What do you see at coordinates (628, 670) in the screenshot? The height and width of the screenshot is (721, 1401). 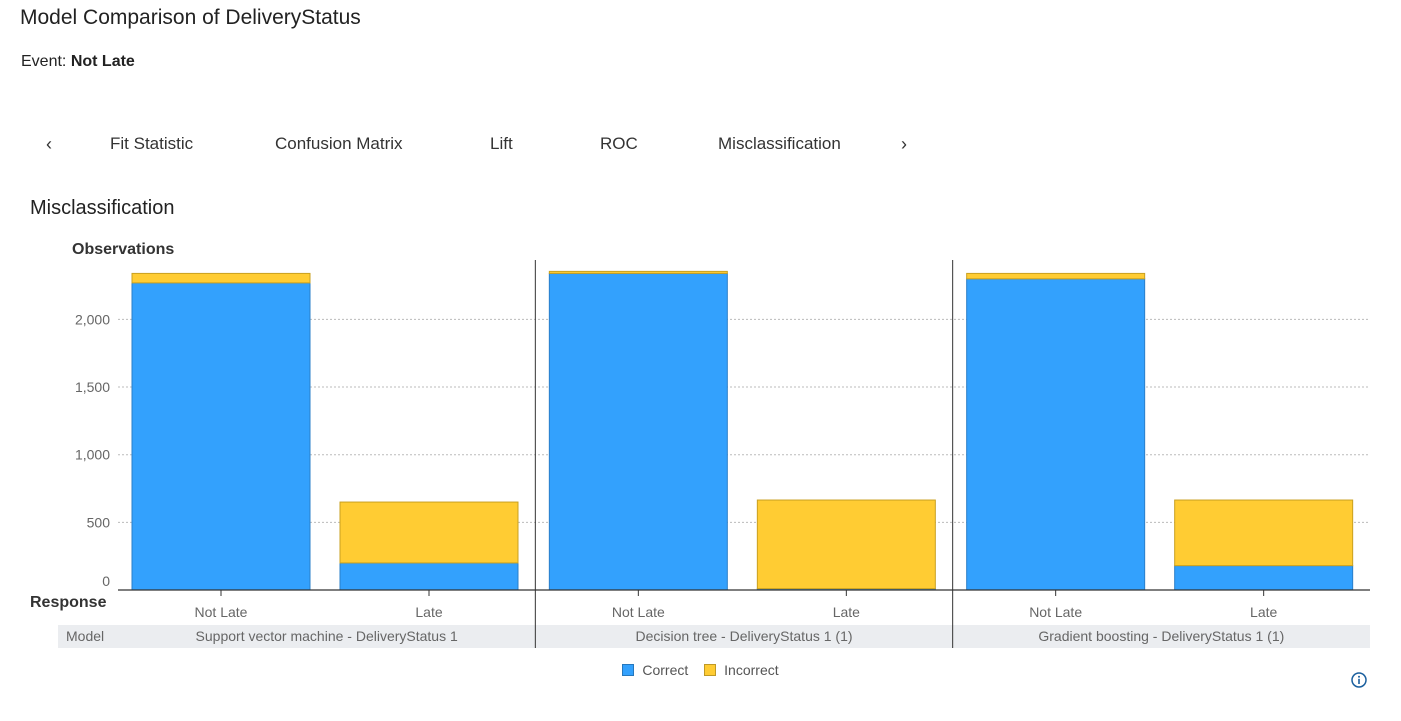 I see `legend-swatch-correct` at bounding box center [628, 670].